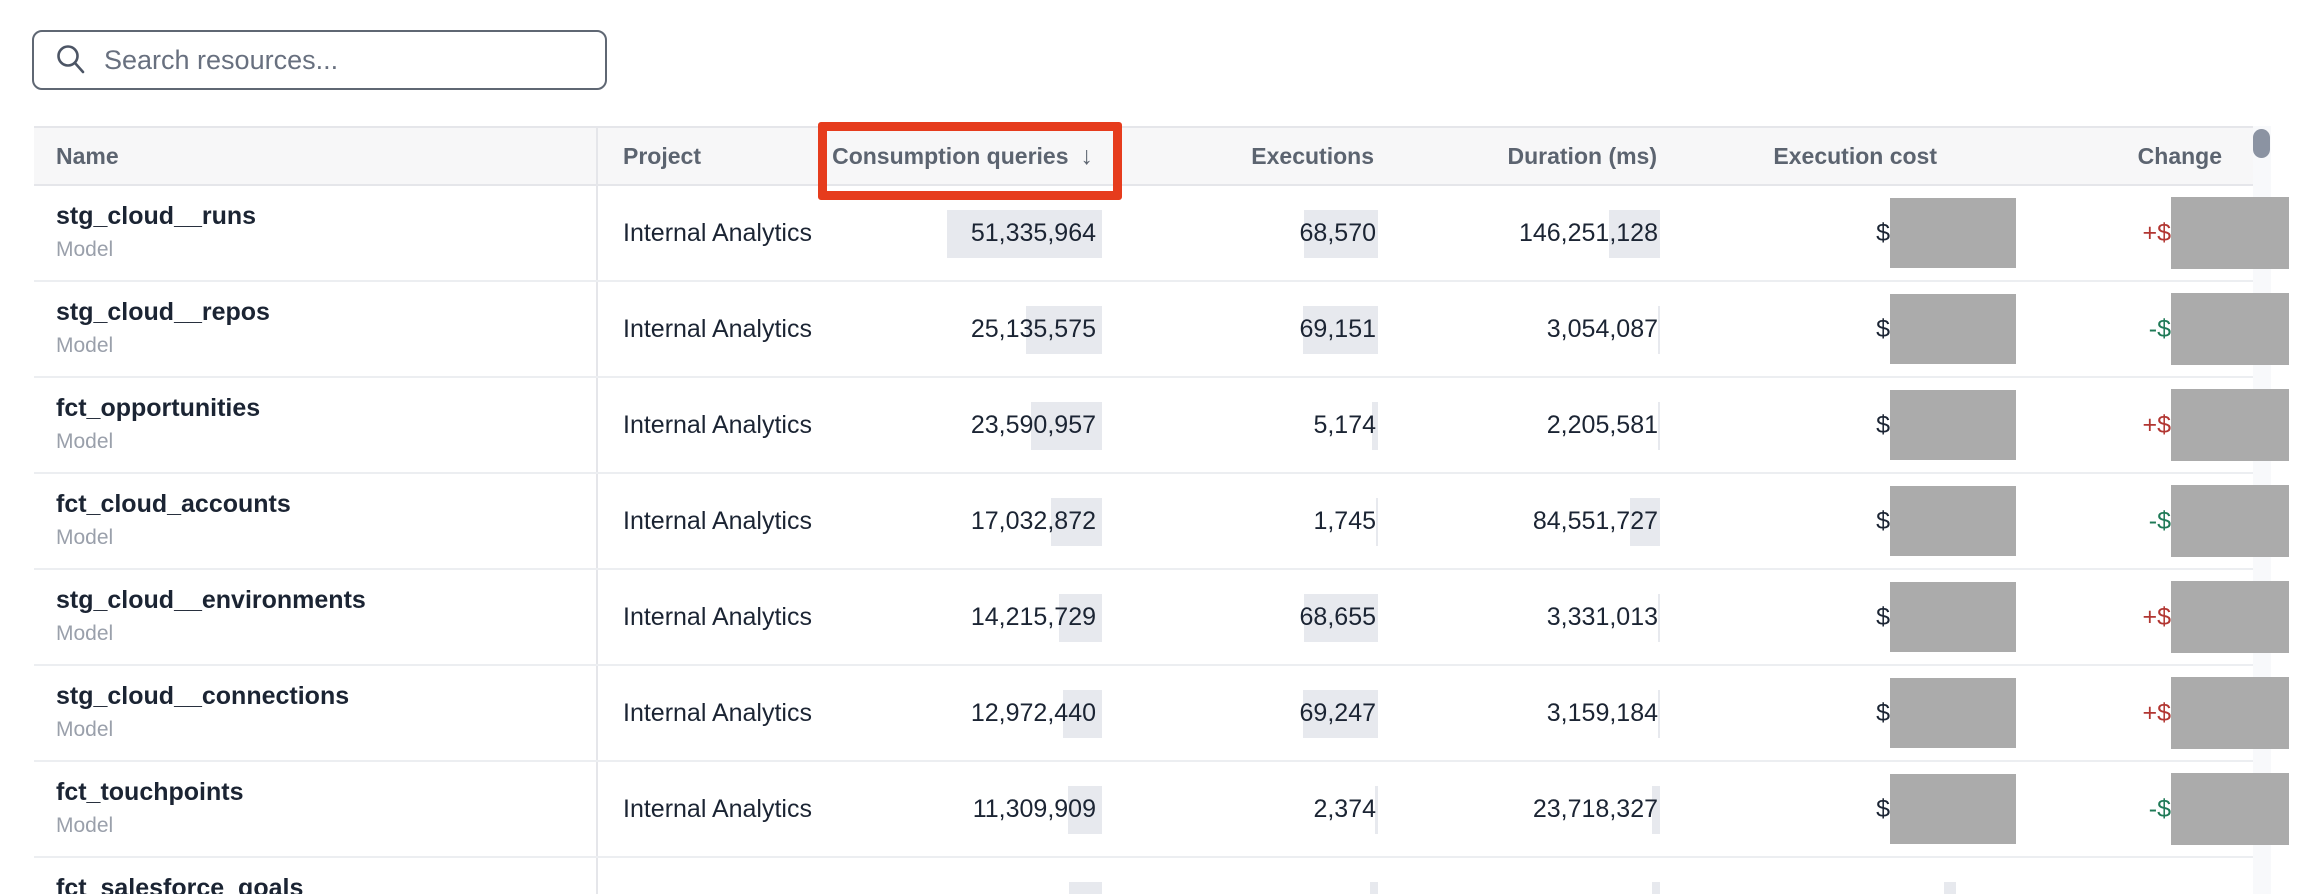 The width and height of the screenshot is (2304, 894). What do you see at coordinates (163, 312) in the screenshot?
I see `resource-name: stg_cloud__repos` at bounding box center [163, 312].